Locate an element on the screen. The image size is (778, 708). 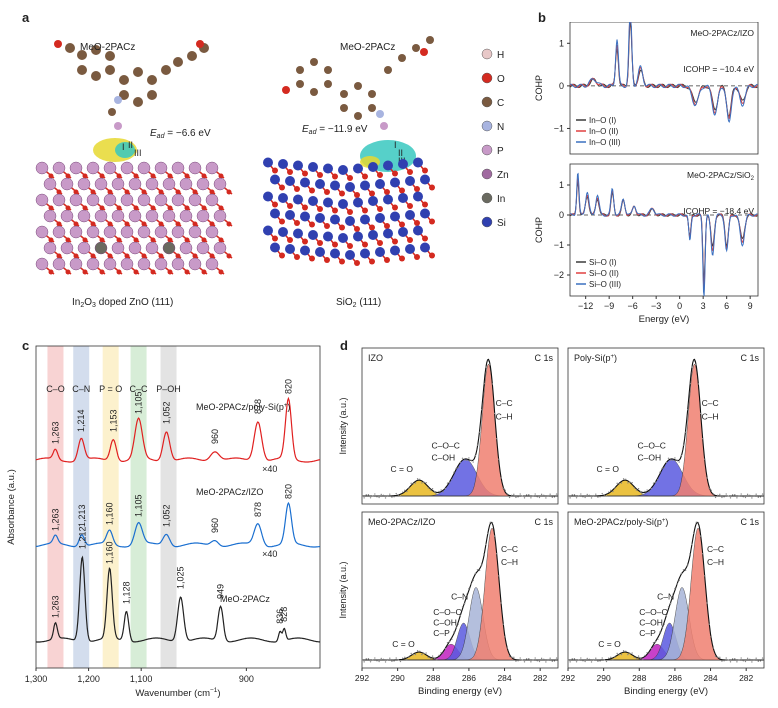
legend-label-si: Si is located at coordinates (501, 223).